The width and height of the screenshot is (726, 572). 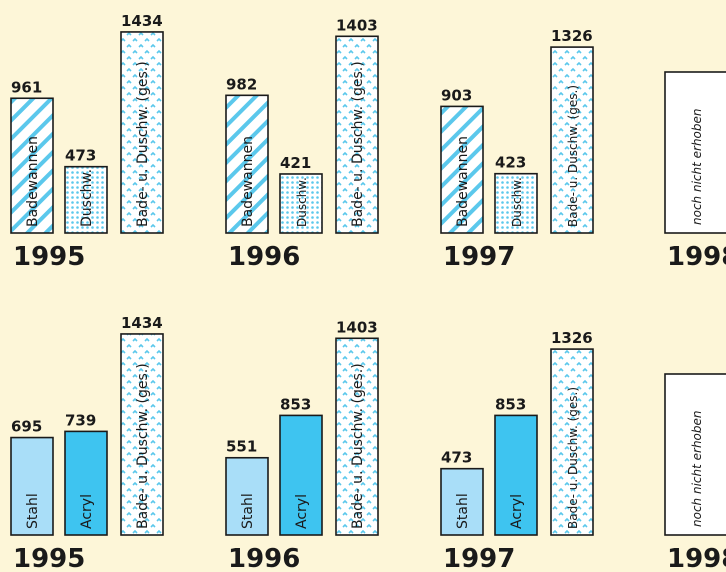 I want to click on value-label: 421, so click(x=295, y=163).